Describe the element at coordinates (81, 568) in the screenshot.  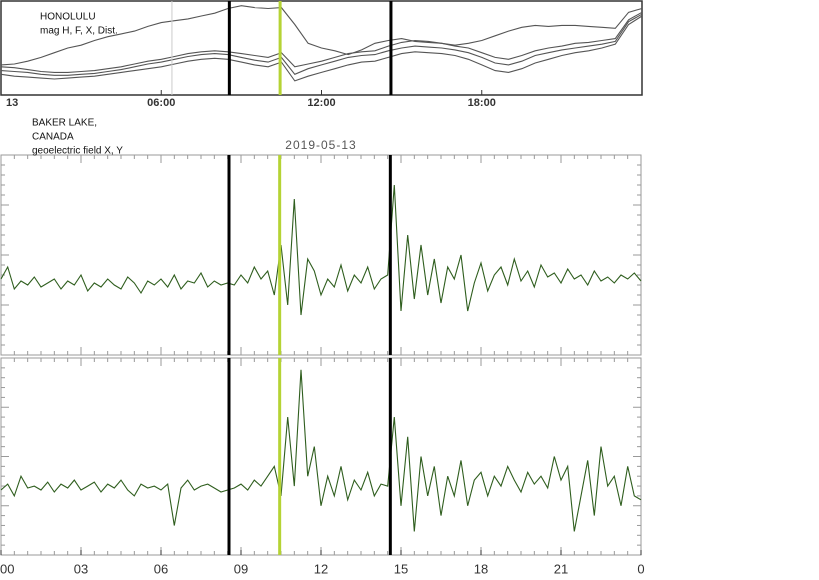
I see `x-tick-label: 03` at that location.